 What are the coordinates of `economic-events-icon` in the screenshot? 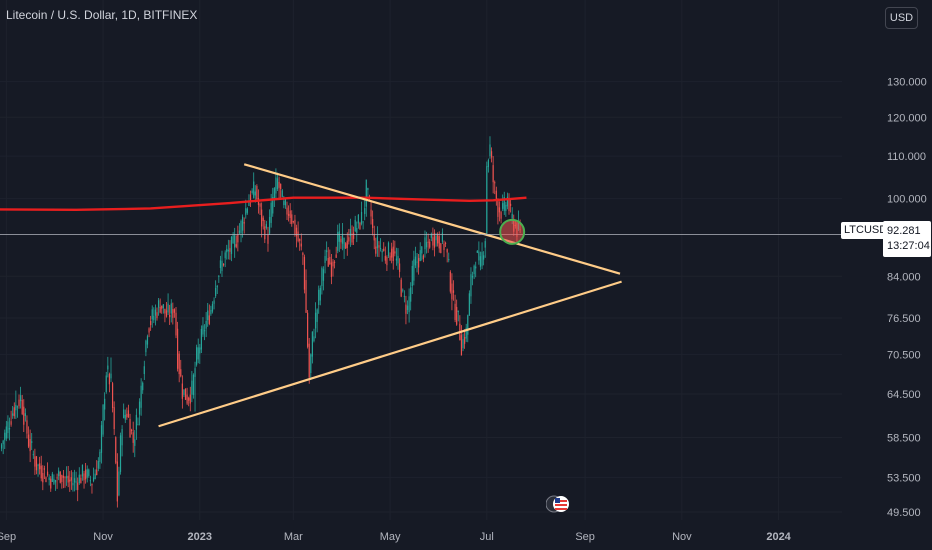 It's located at (558, 504).